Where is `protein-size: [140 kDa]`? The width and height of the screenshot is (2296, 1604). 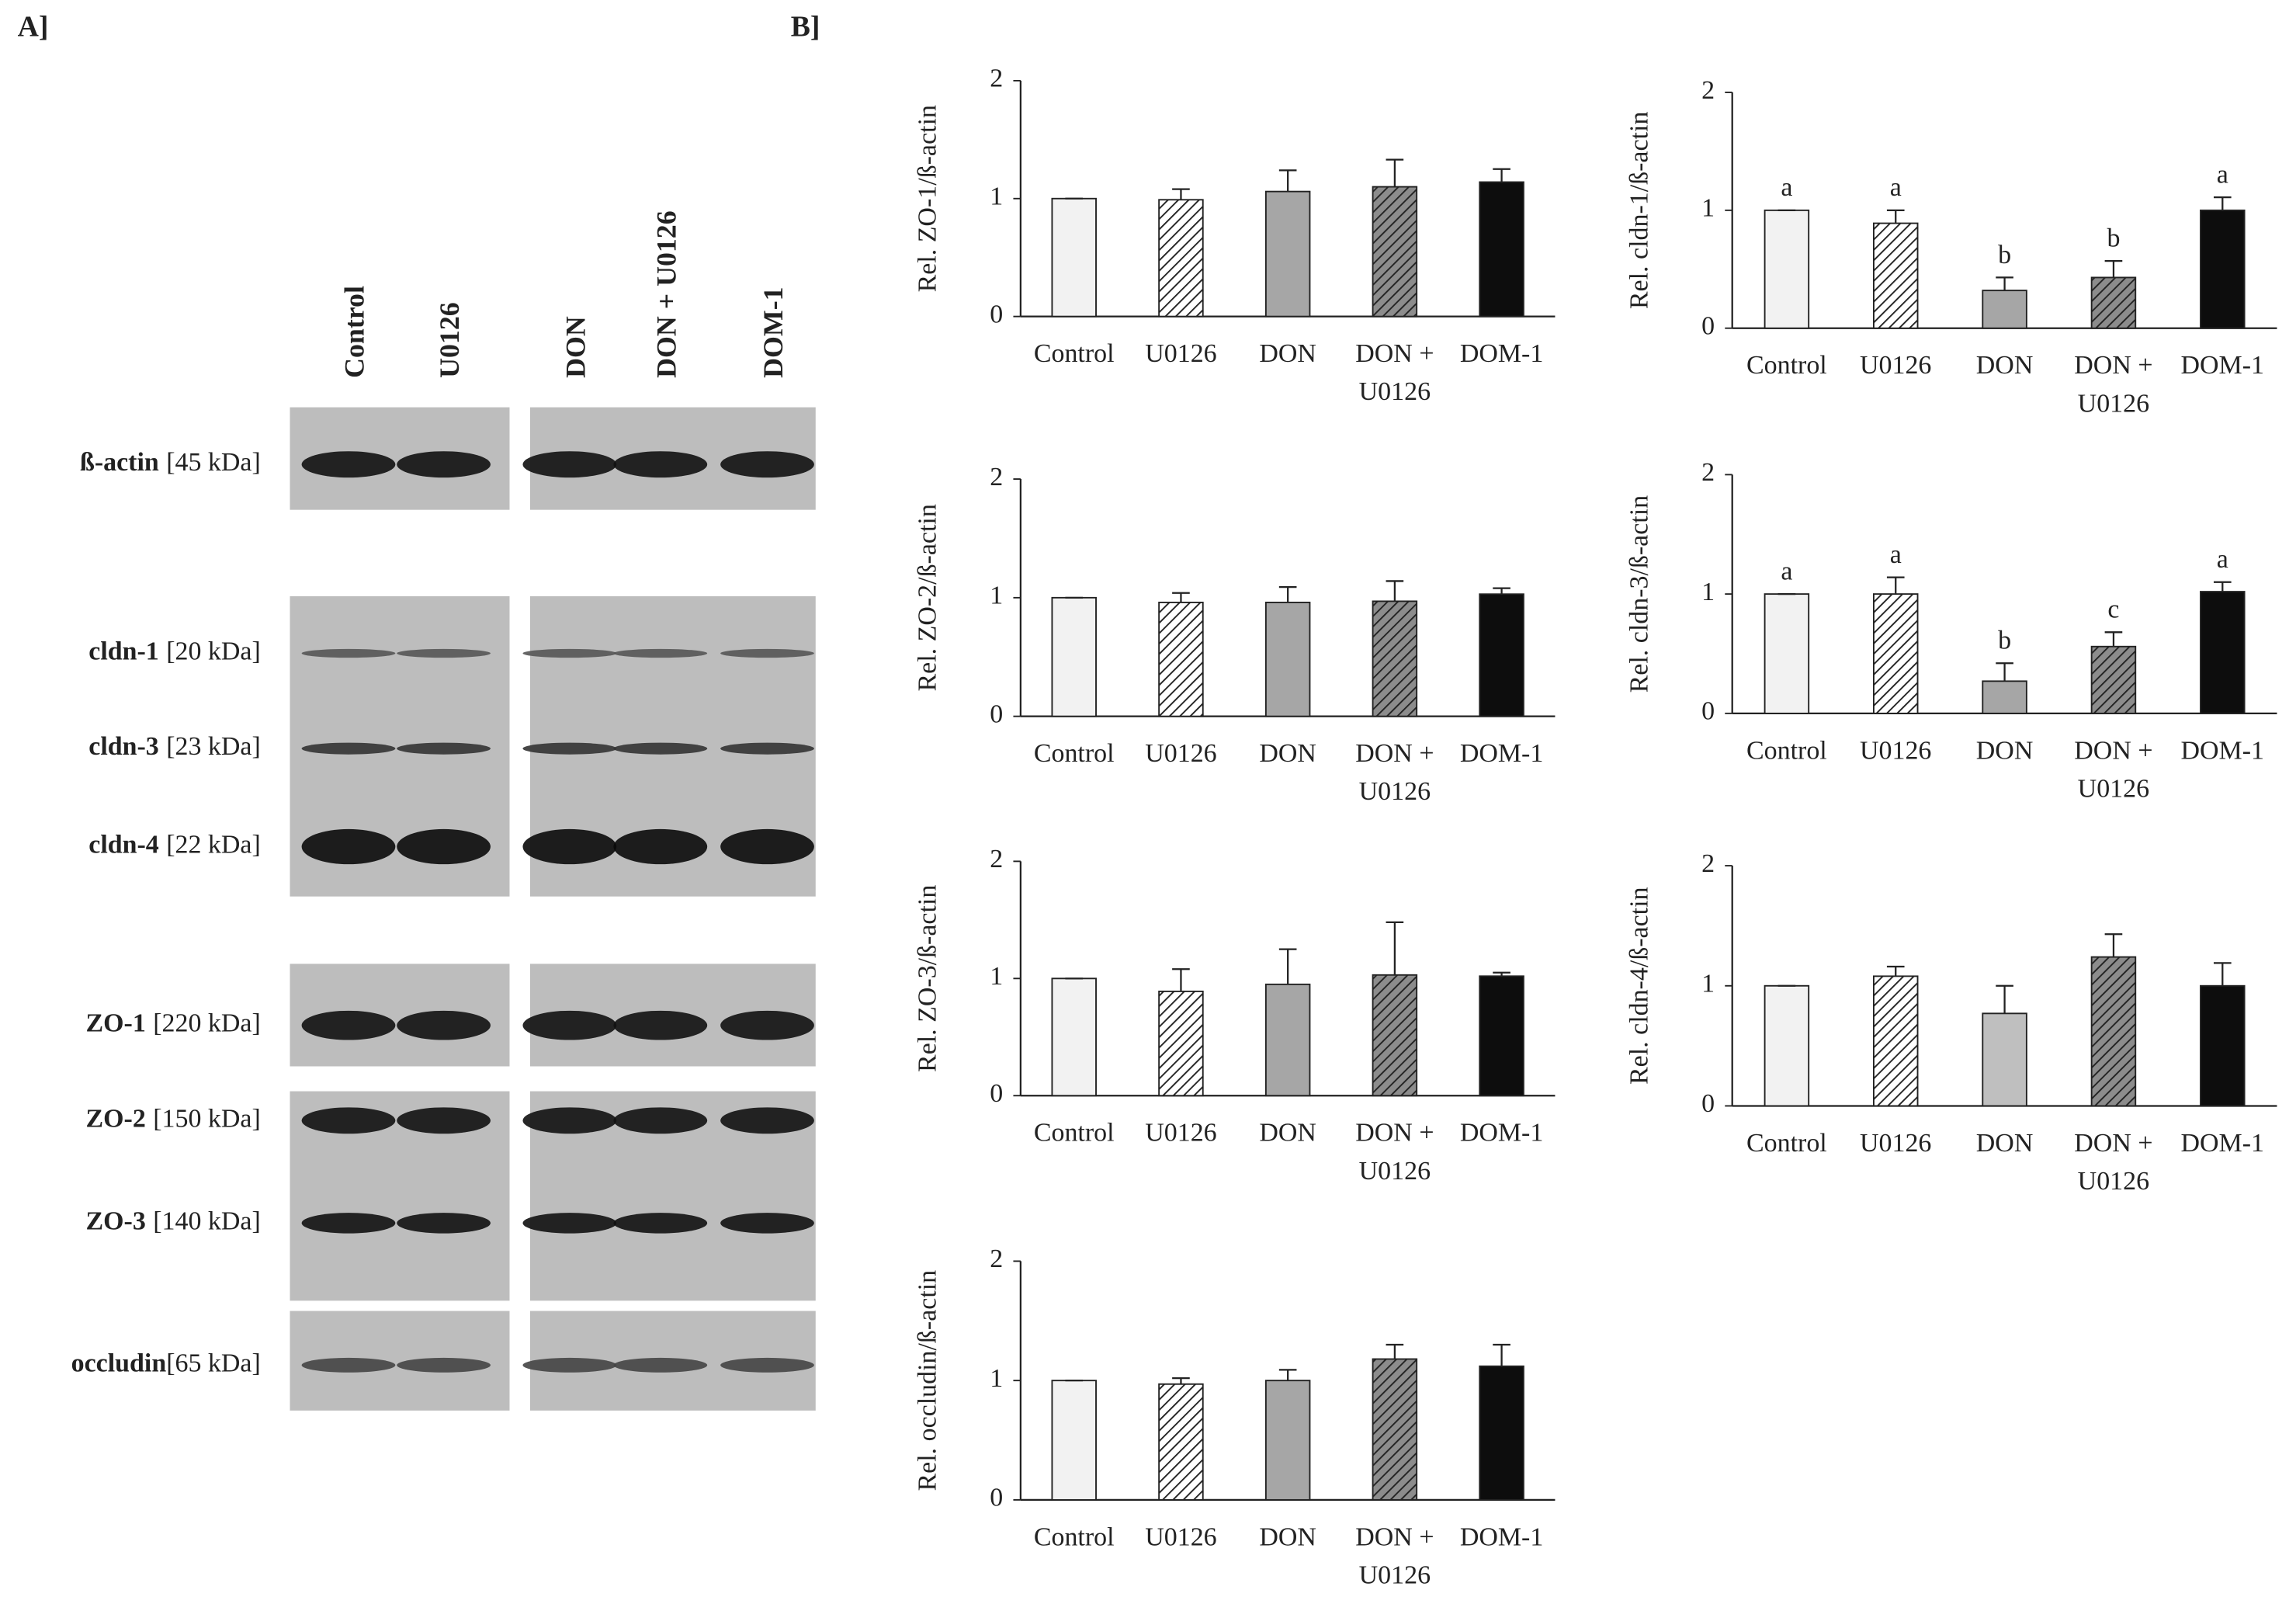 protein-size: [140 kDa] is located at coordinates (207, 1220).